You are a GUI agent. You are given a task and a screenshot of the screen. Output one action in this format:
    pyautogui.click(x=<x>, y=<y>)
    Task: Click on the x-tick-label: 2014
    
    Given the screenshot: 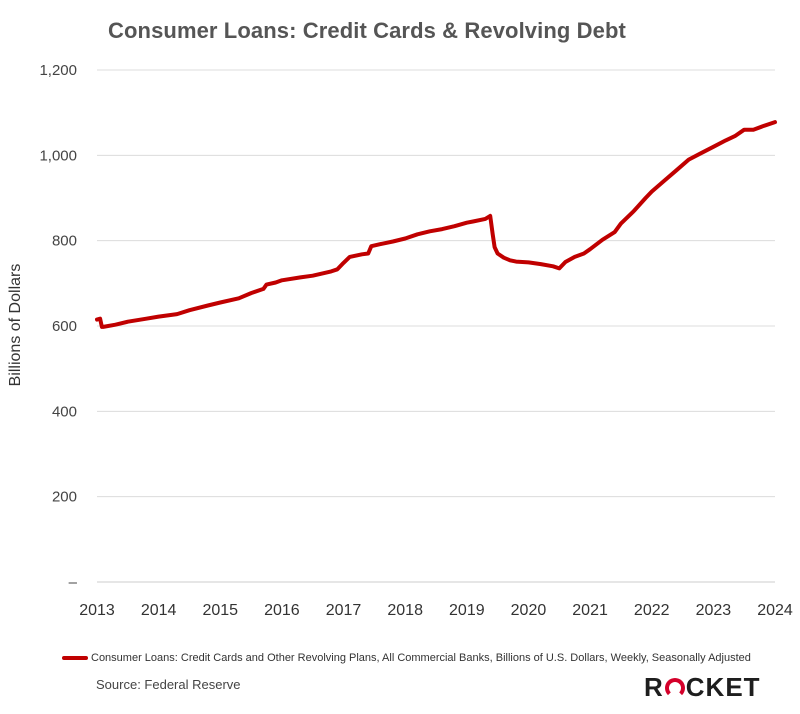 What is the action you would take?
    pyautogui.click(x=159, y=610)
    